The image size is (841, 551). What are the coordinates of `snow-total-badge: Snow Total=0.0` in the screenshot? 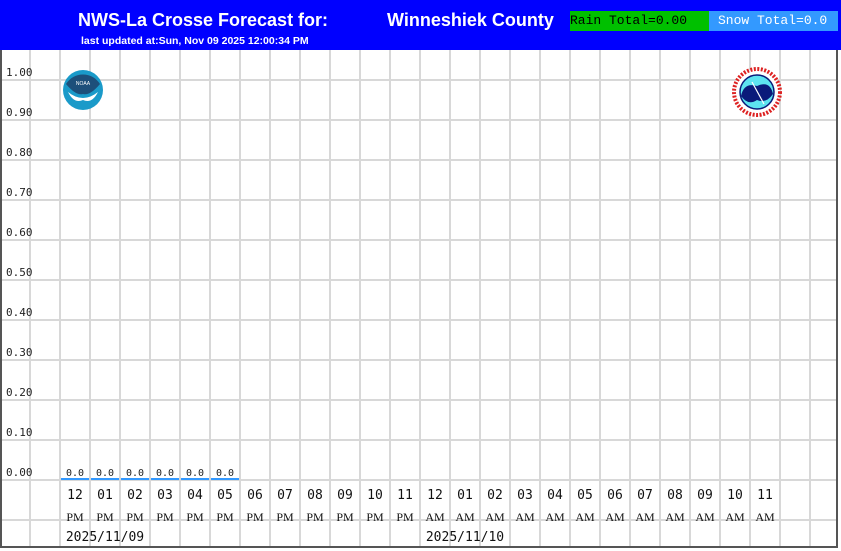 It's located at (773, 21).